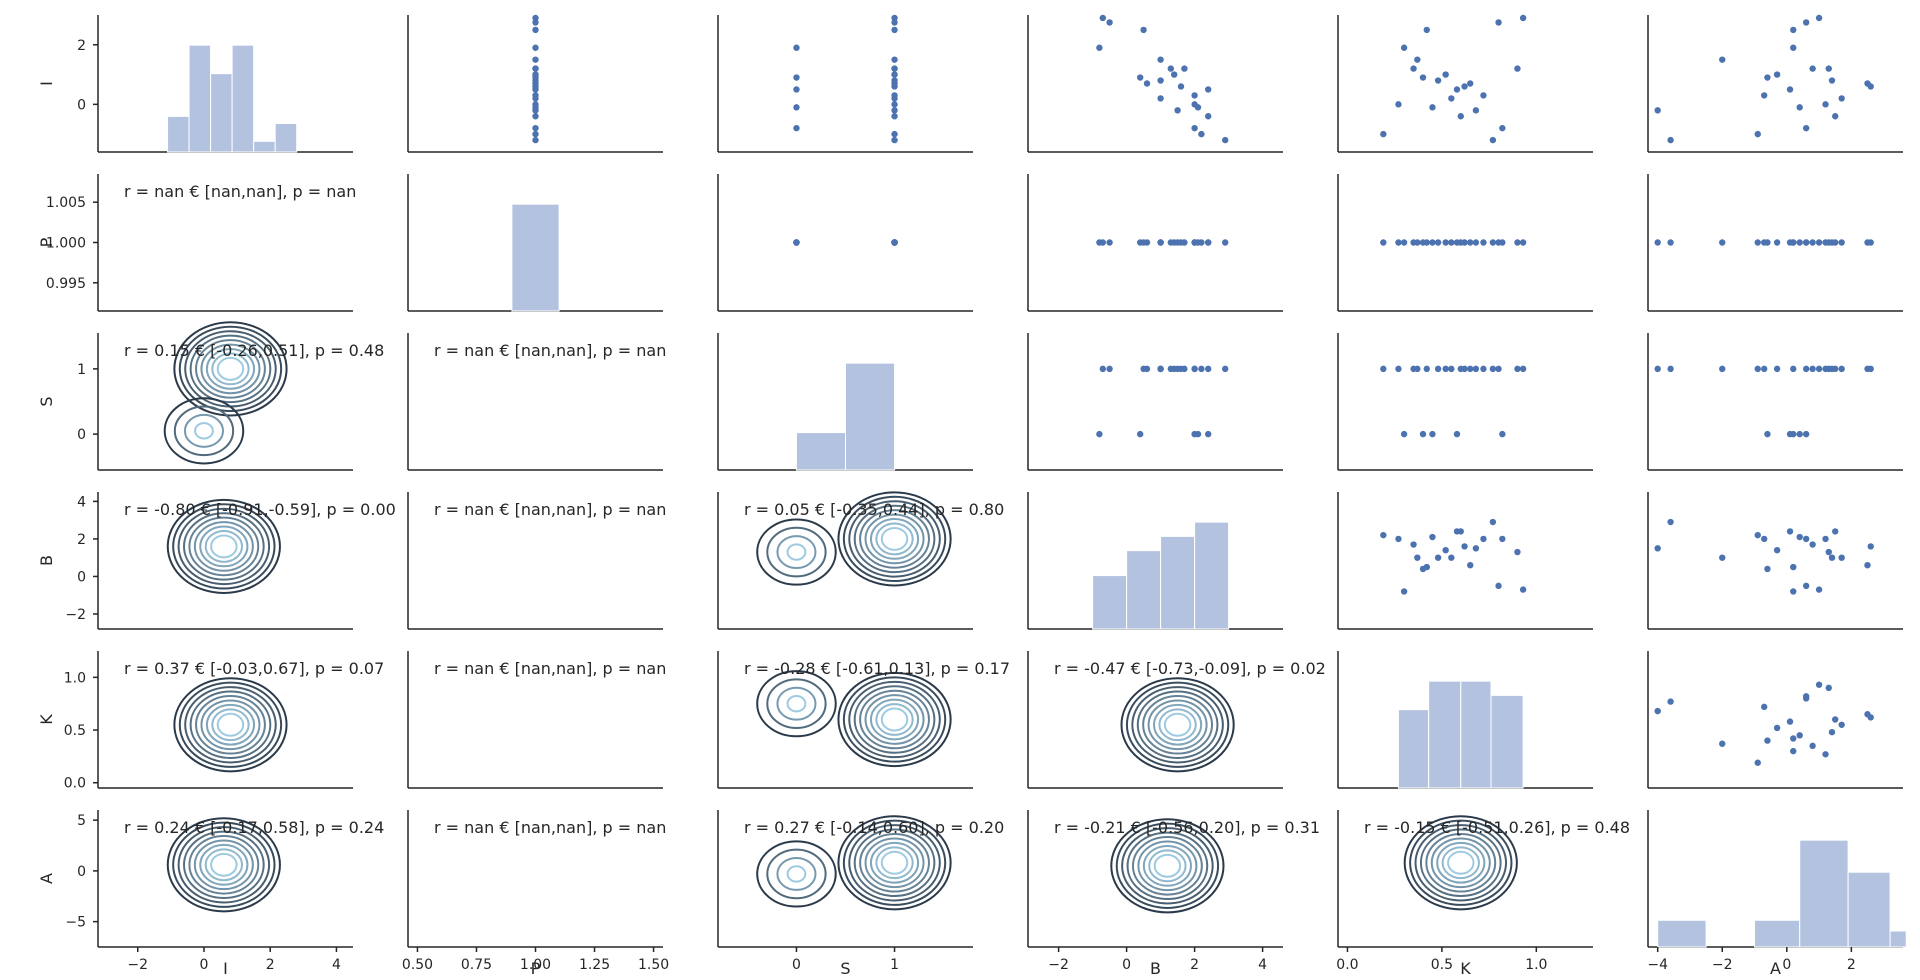  What do you see at coordinates (260, 509) in the screenshot?
I see `correlation-annotation: r = -0.80 € [-0.91,-0.59], p = 0.00` at bounding box center [260, 509].